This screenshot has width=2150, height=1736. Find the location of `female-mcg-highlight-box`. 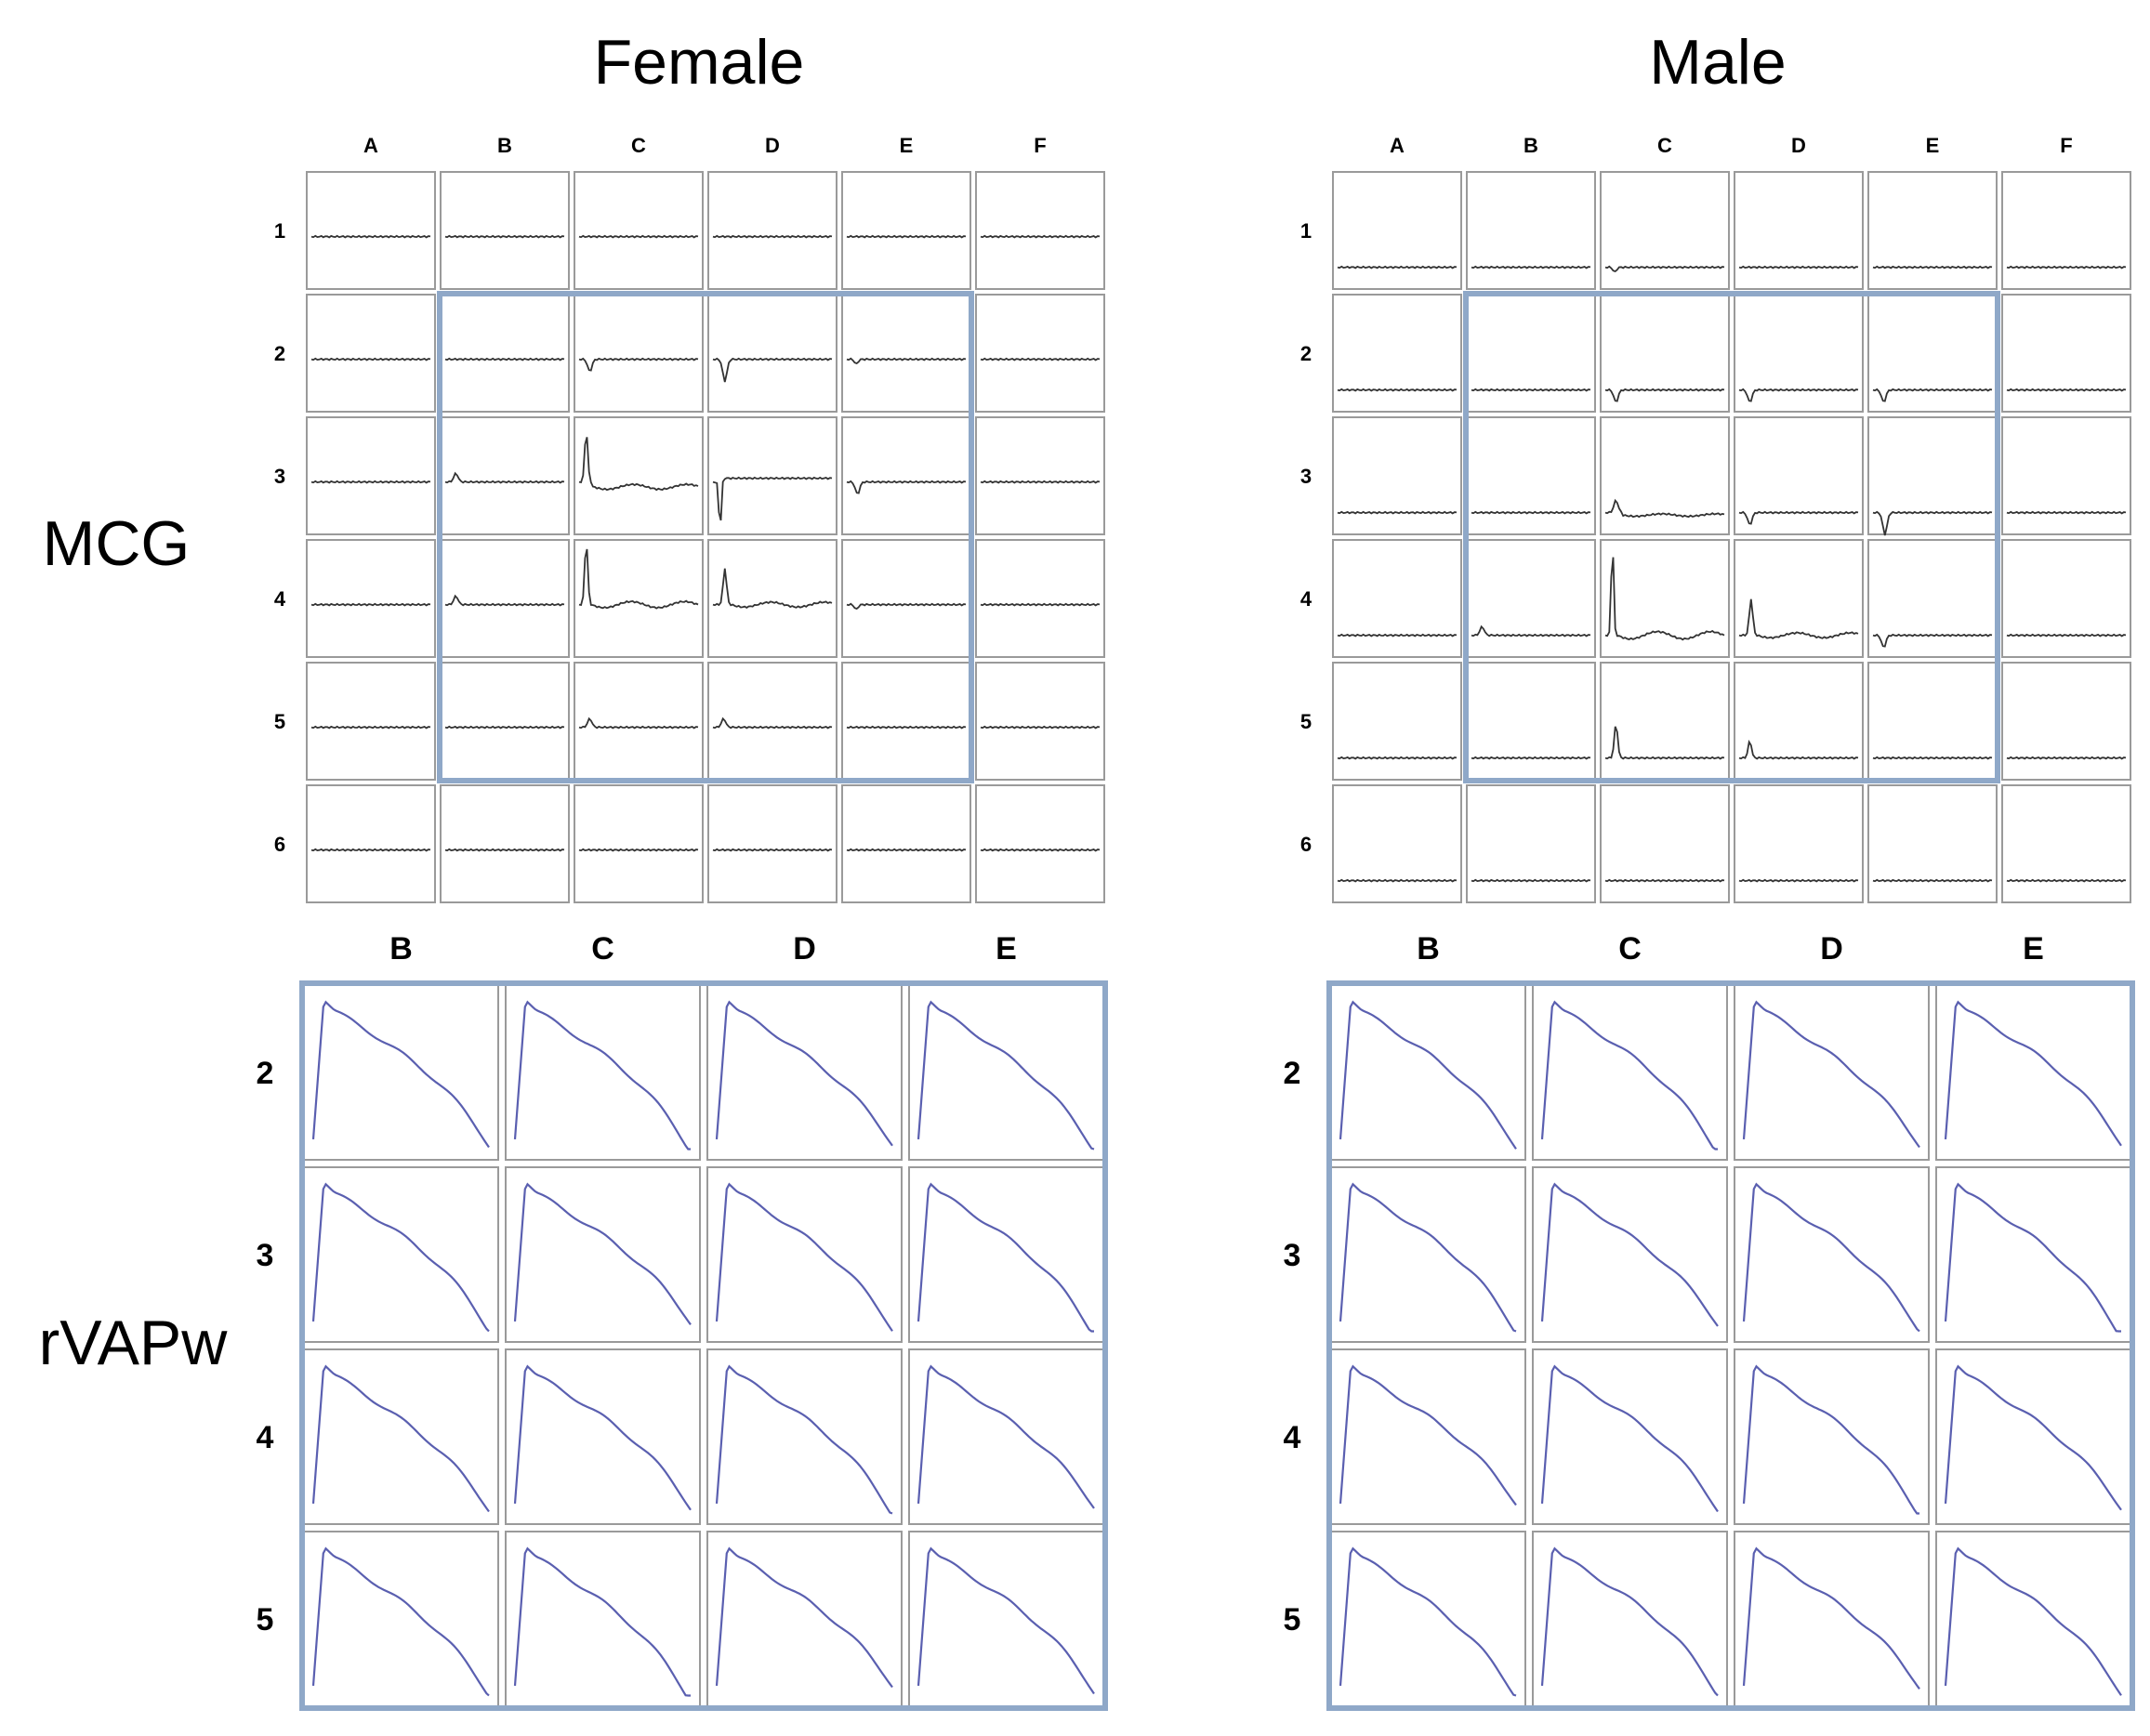

female-mcg-highlight-box is located at coordinates (705, 537).